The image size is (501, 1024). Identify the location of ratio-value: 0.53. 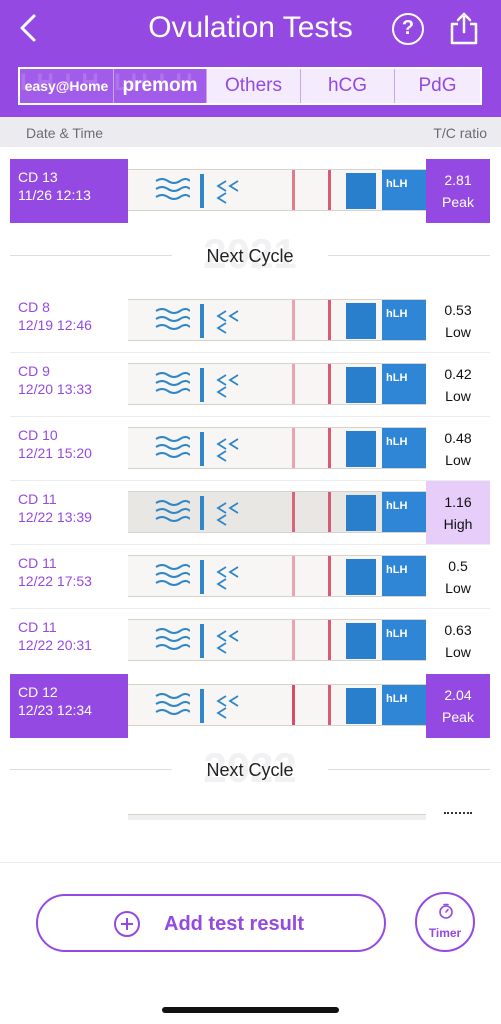
(458, 310).